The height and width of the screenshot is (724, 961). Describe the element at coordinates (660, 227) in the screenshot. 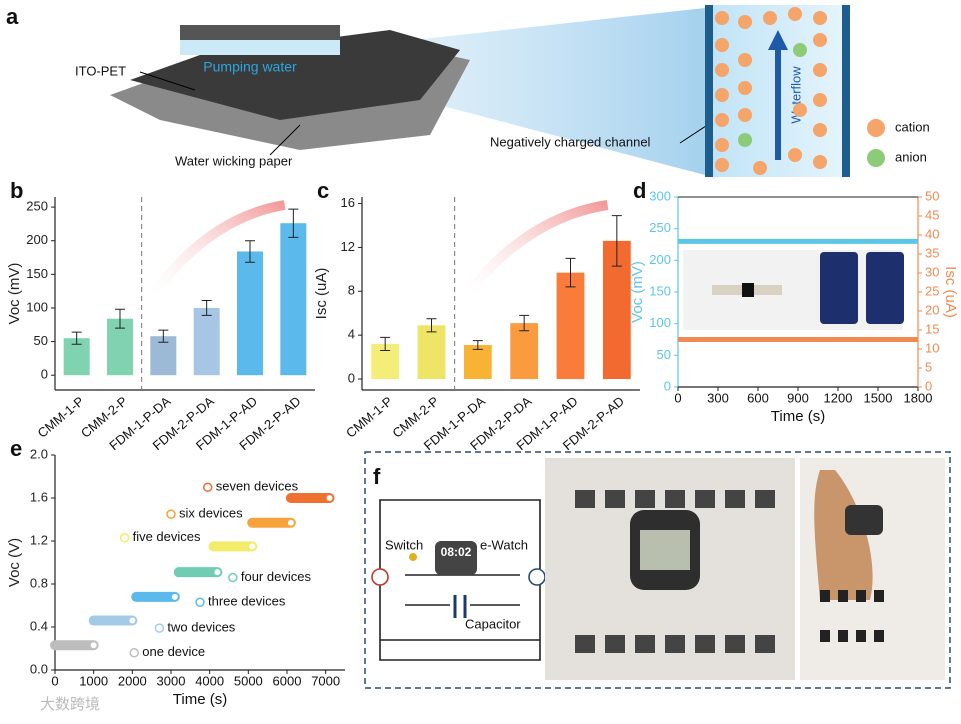

I see `y-tick-label: 250` at that location.